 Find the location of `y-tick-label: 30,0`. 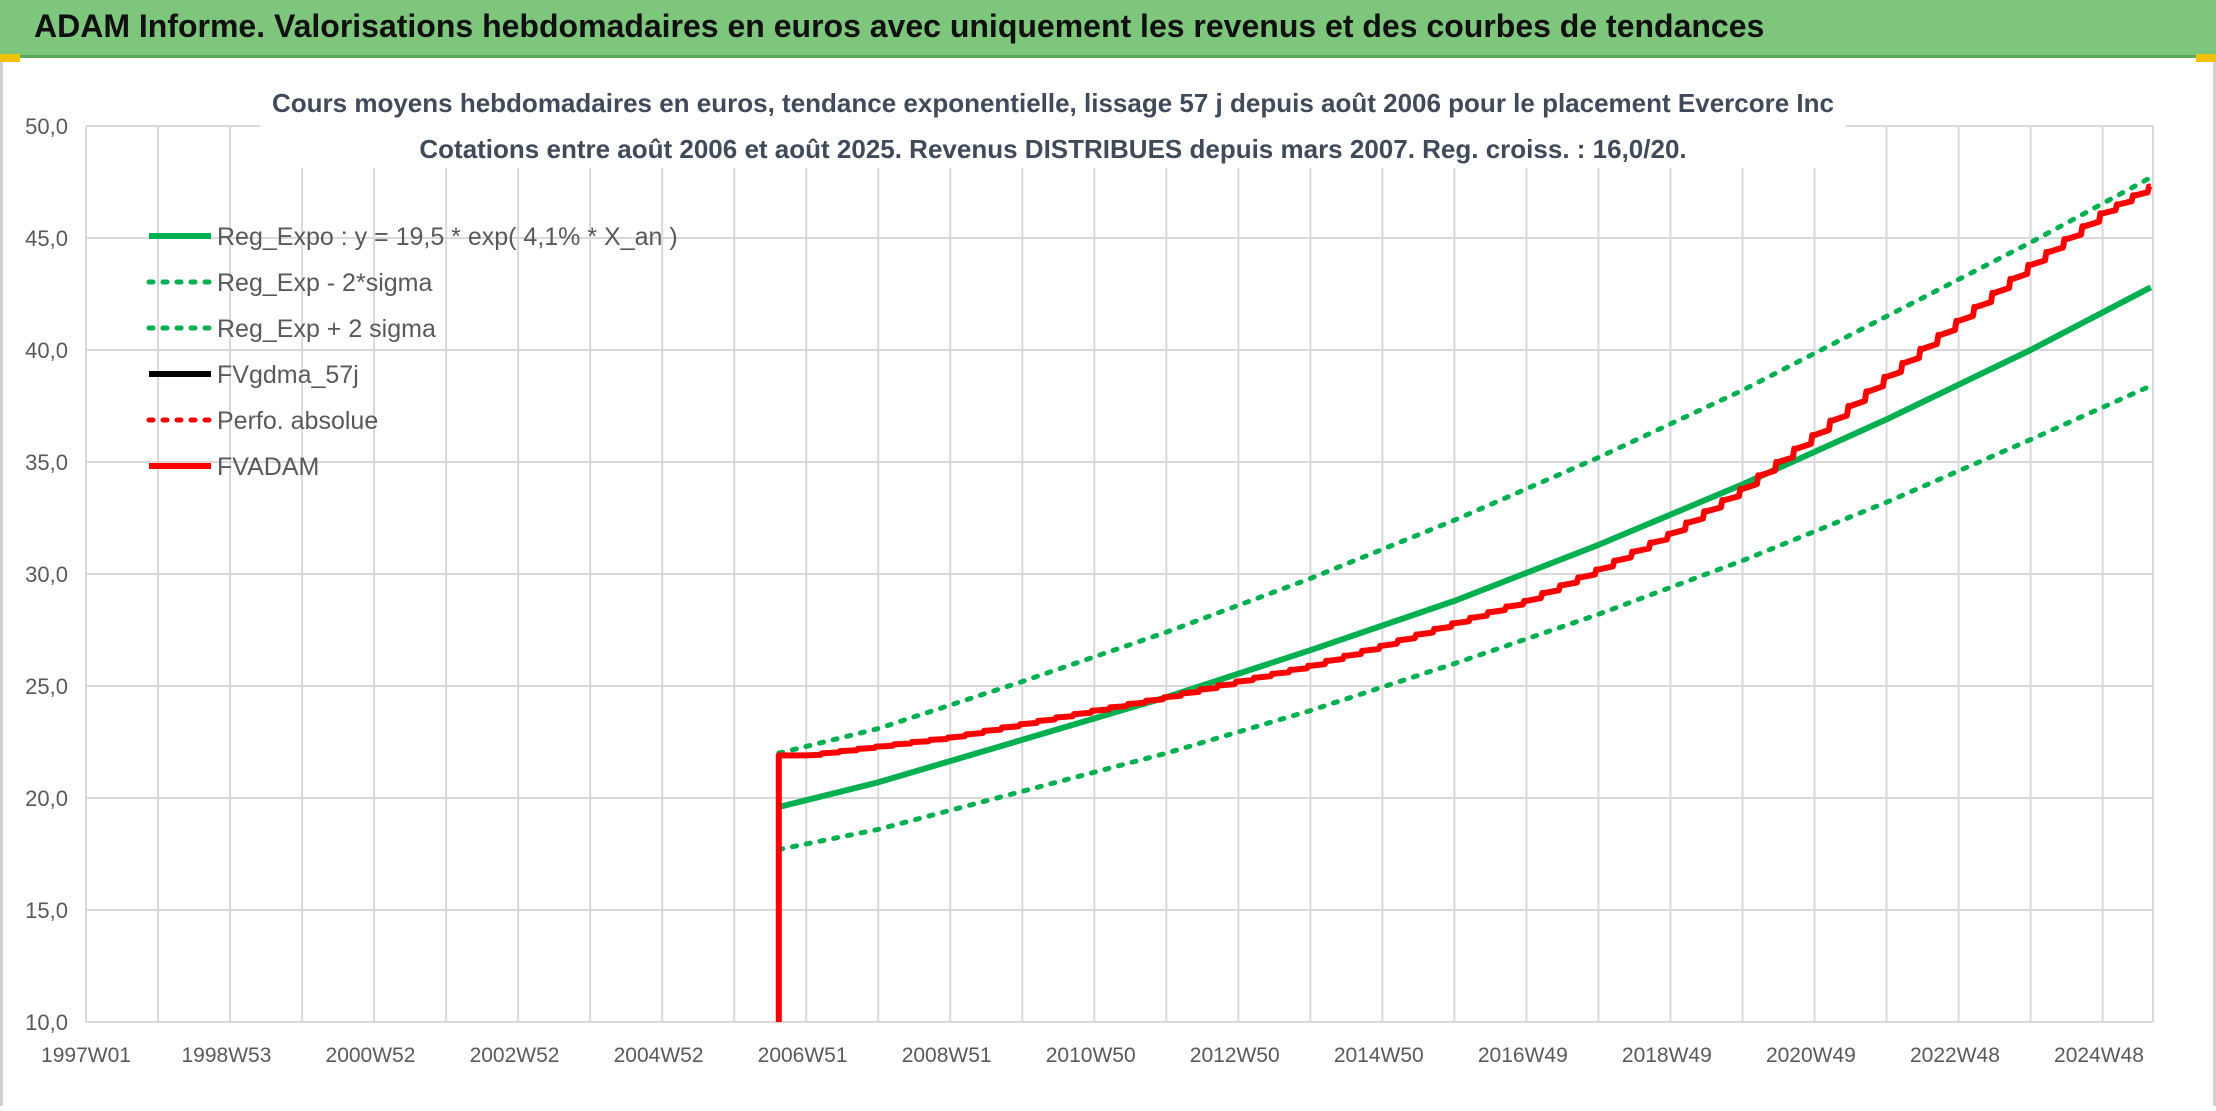

y-tick-label: 30,0 is located at coordinates (46, 574).